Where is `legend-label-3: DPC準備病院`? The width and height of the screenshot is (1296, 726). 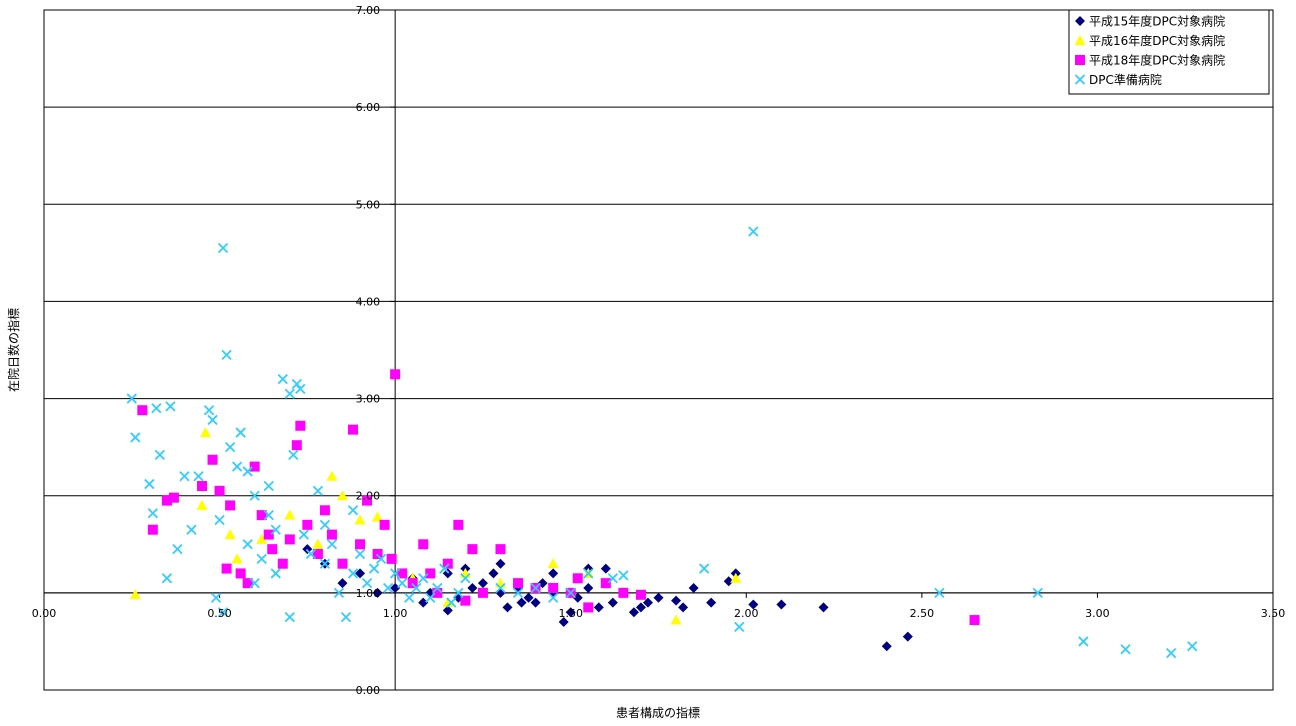 legend-label-3: DPC準備病院 is located at coordinates (1125, 79).